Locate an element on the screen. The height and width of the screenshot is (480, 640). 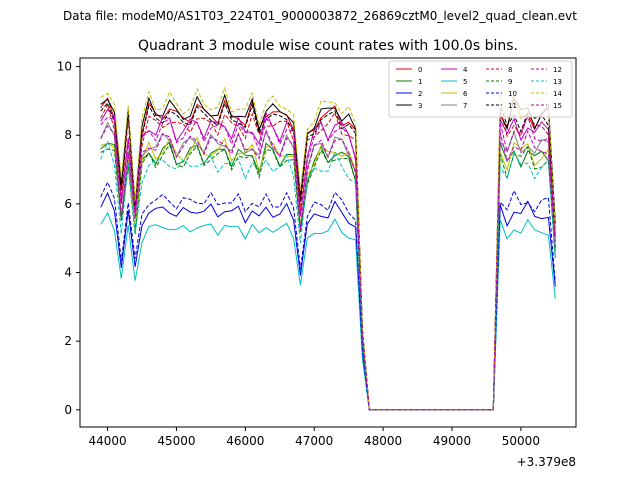
x-tick-label: 47000 is located at coordinates (314, 441).